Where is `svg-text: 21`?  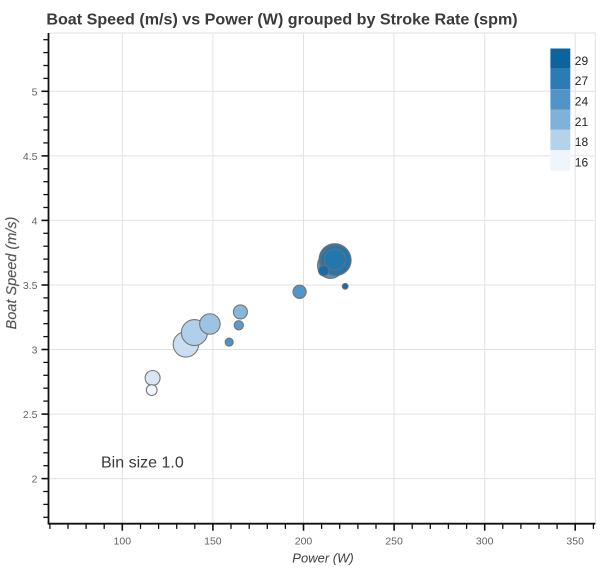 svg-text: 21 is located at coordinates (582, 122).